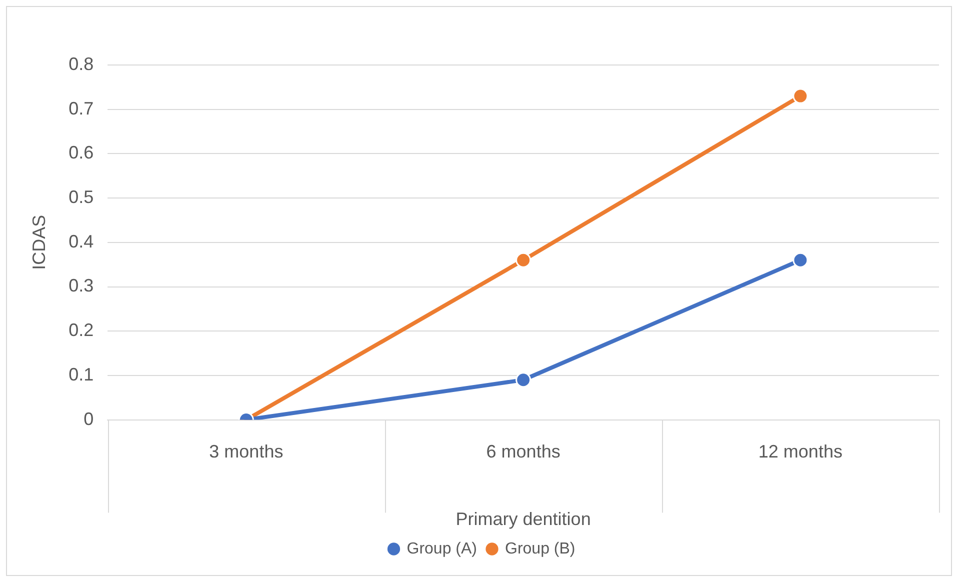 The height and width of the screenshot is (580, 956). I want to click on y-tick-label: 0.5, so click(81, 197).